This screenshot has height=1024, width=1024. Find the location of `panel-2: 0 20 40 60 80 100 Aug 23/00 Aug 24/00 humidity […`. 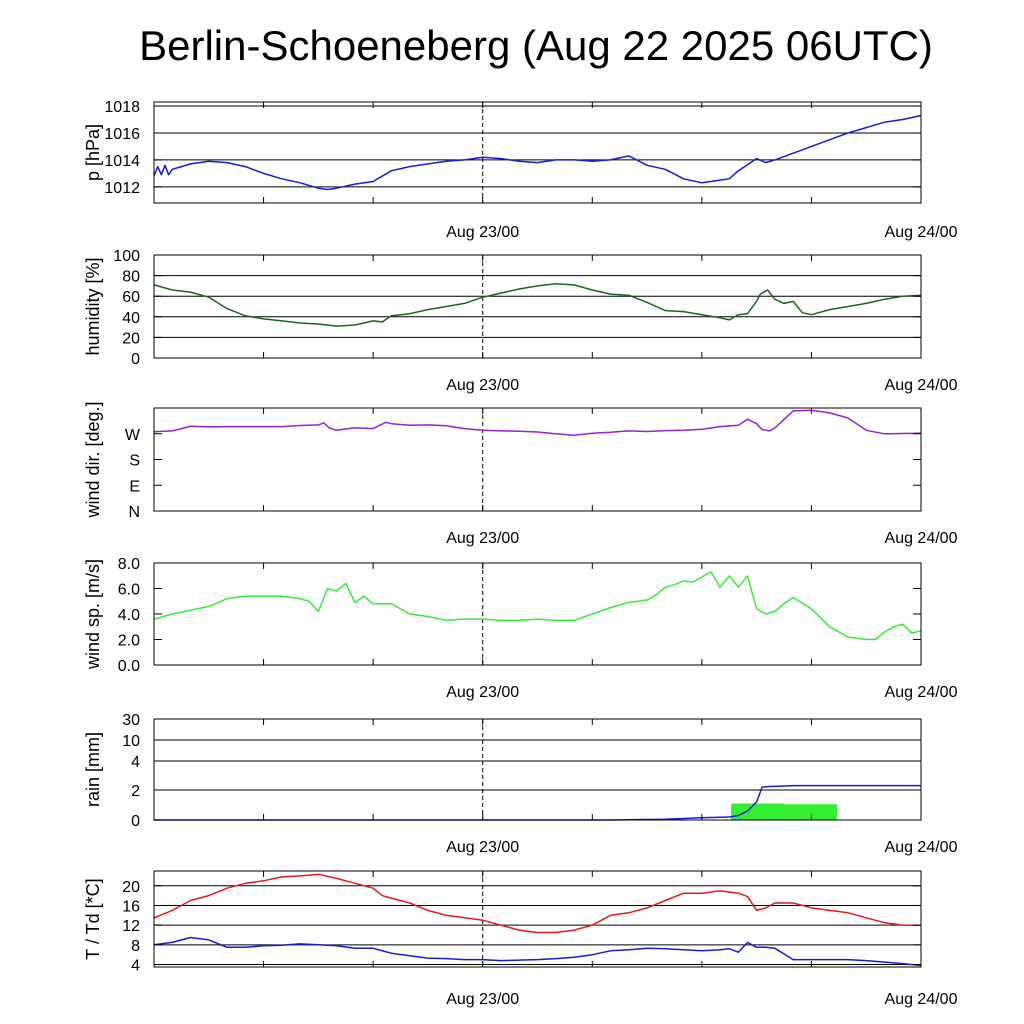

panel-2: 0 20 40 60 80 100 Aug 23/00 Aug 24/00 humidity [… is located at coordinates (520, 321).